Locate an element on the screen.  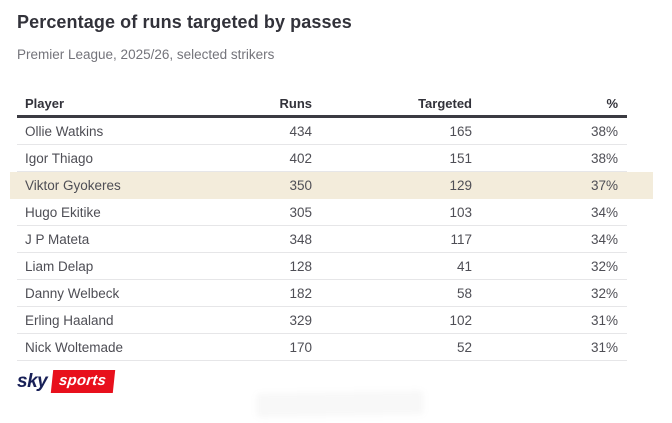
player-name-cell: Liam Delap is located at coordinates (59, 266).